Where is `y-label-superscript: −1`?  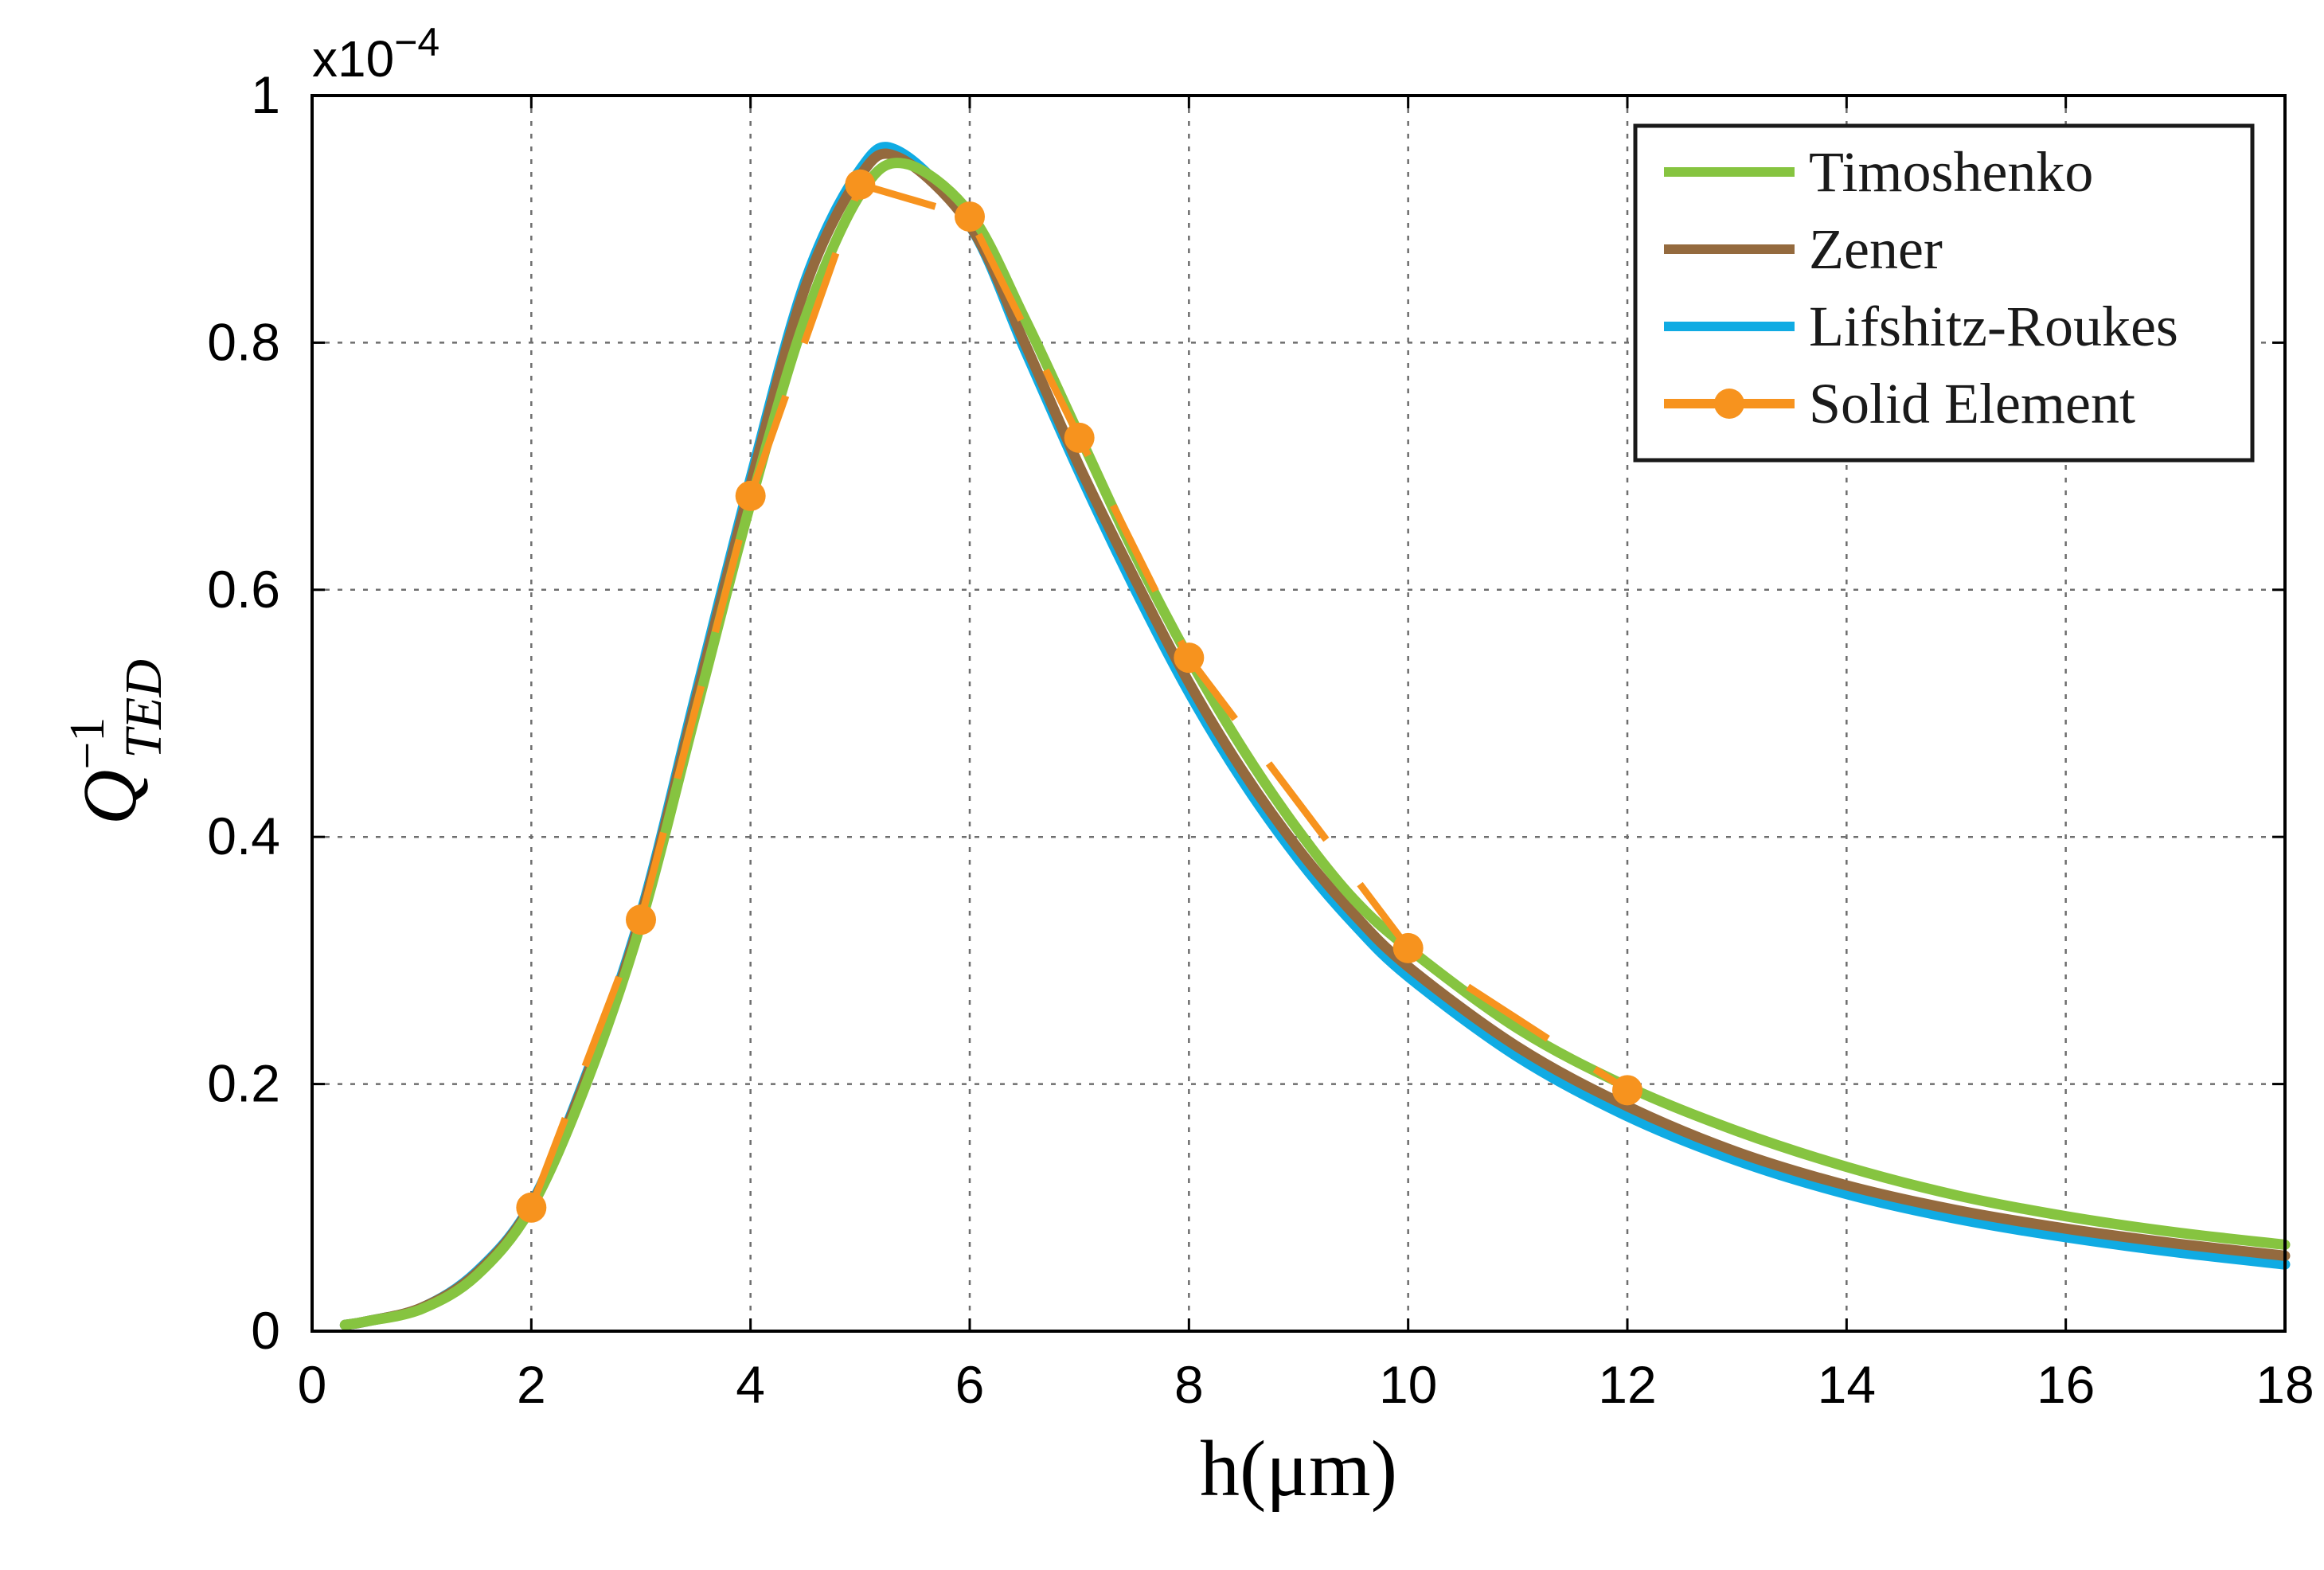
y-label-superscript: −1 is located at coordinates (88, 743).